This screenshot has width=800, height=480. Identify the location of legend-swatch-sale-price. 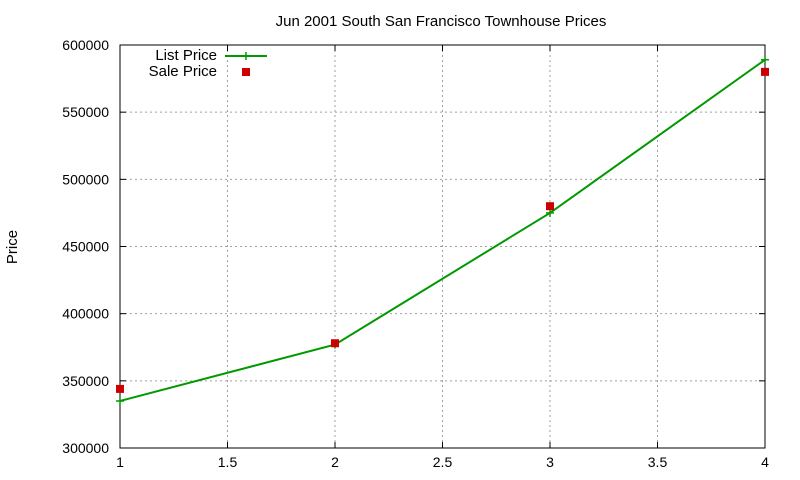
(246, 72).